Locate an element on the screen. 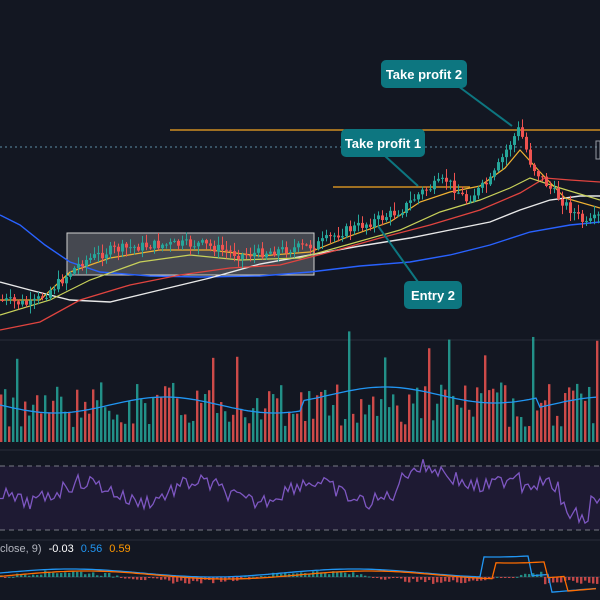 The height and width of the screenshot is (600, 600). take-profit-2-pointer is located at coordinates (485, 106).